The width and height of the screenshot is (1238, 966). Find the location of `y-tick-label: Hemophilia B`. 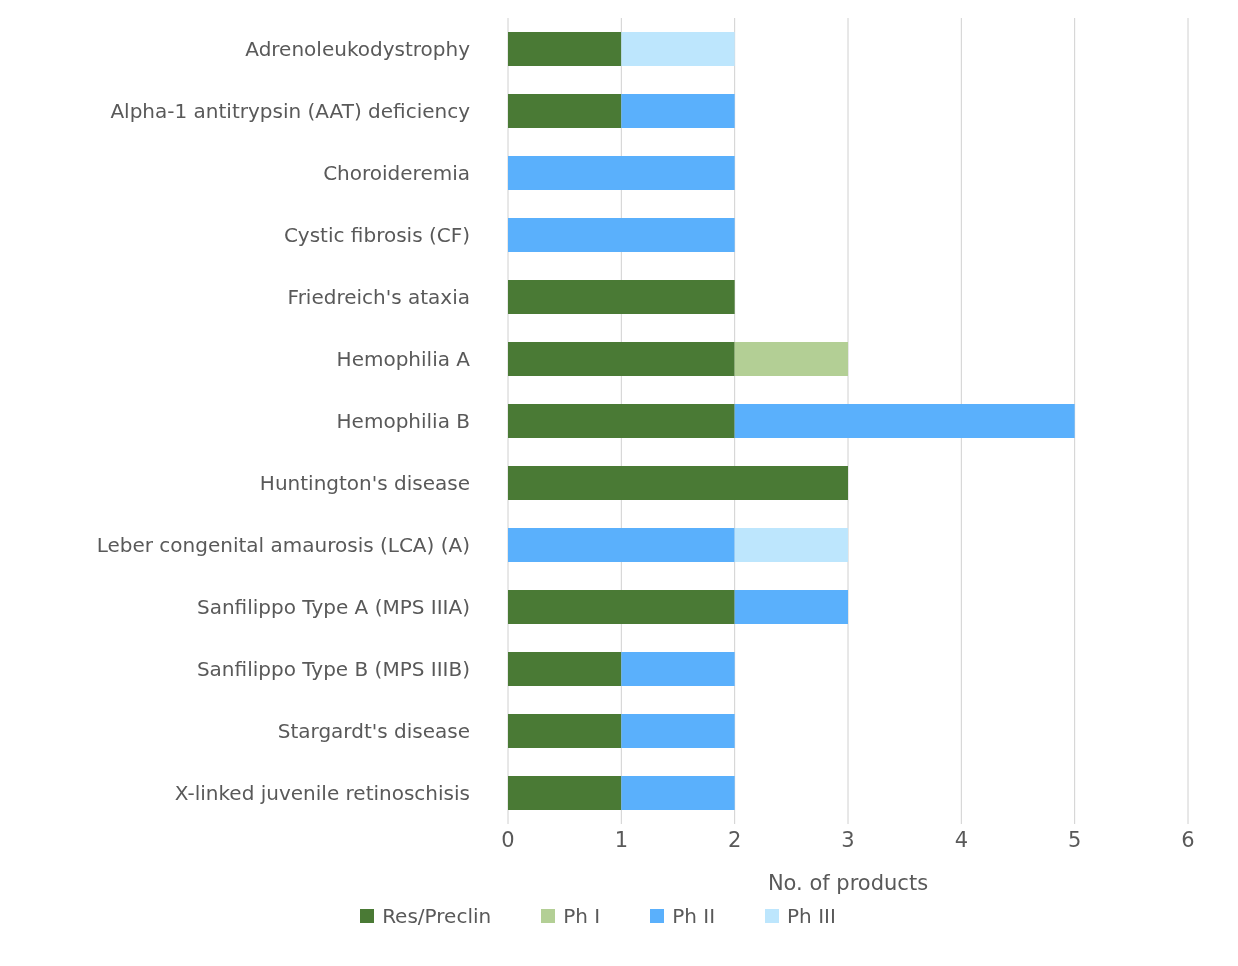

y-tick-label: Hemophilia B is located at coordinates (403, 421).